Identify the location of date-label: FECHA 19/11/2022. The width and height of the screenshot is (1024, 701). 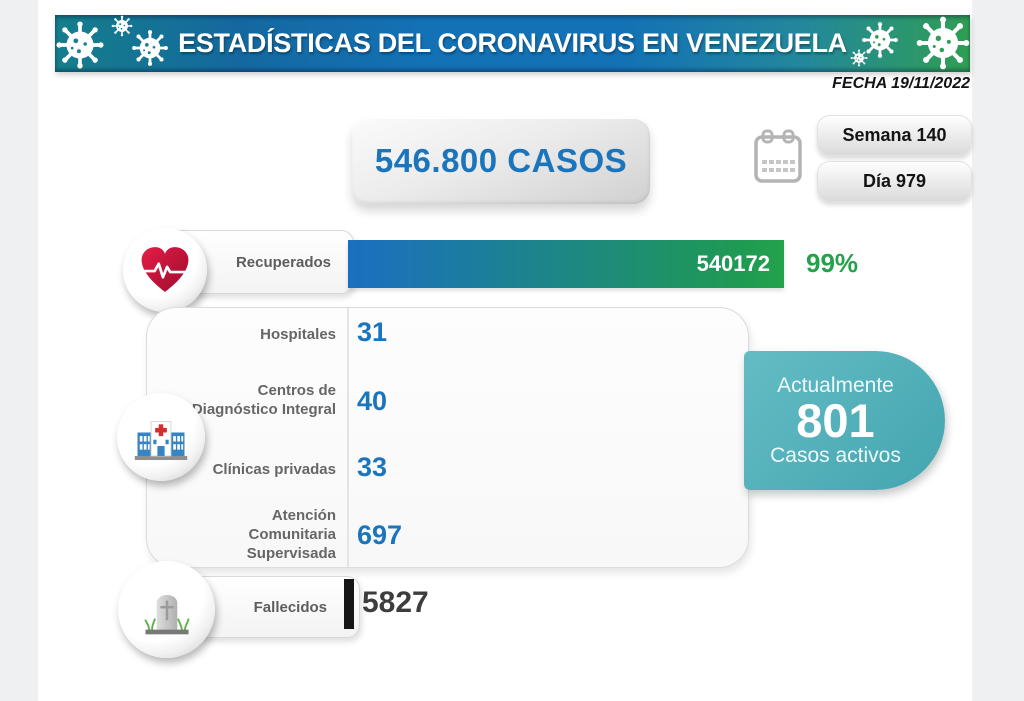
(901, 83).